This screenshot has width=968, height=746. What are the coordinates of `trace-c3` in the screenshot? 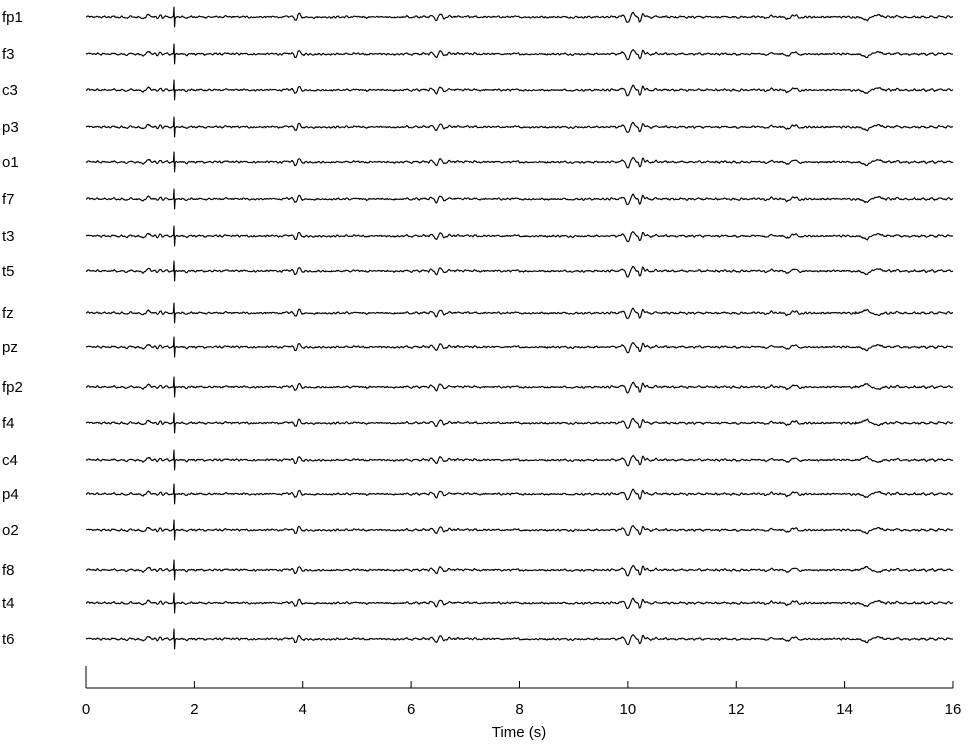 It's located at (519, 90).